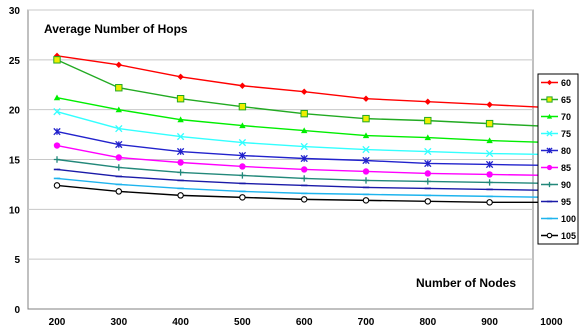 This screenshot has height=335, width=579. Describe the element at coordinates (57, 322) in the screenshot. I see `x-tick-label: 200` at that location.